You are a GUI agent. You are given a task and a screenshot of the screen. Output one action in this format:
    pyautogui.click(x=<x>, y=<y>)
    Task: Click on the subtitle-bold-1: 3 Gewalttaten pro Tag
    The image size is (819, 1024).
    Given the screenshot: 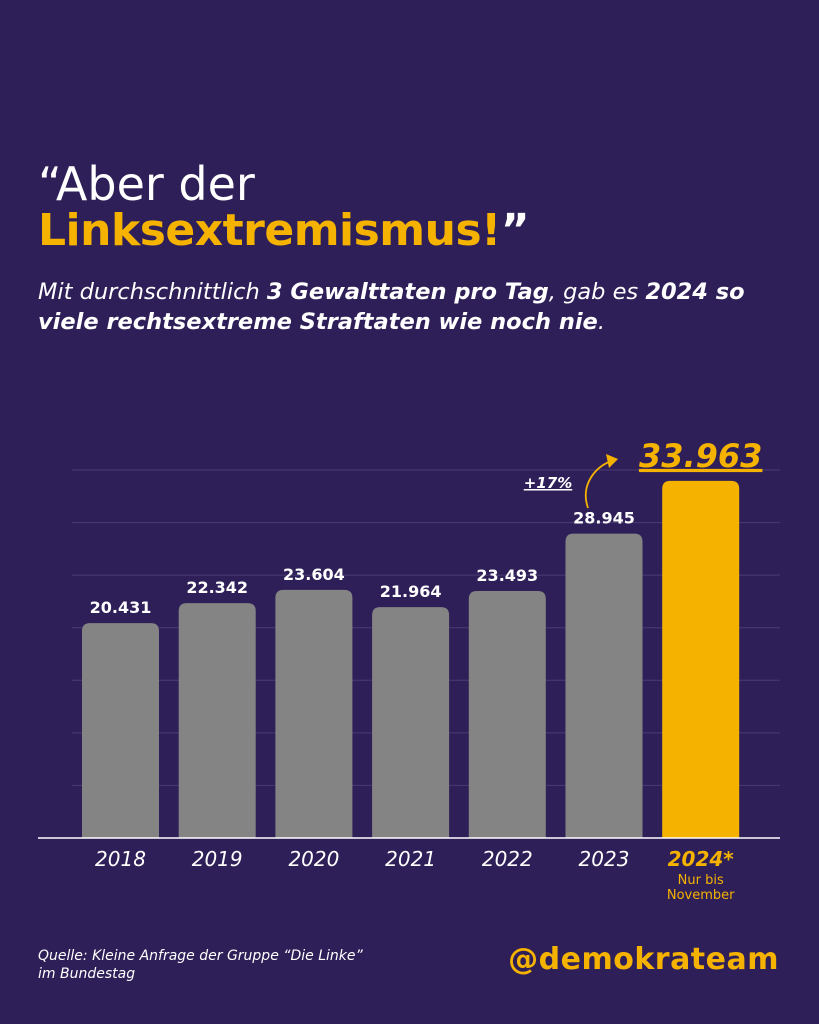 What is the action you would take?
    pyautogui.click(x=407, y=292)
    